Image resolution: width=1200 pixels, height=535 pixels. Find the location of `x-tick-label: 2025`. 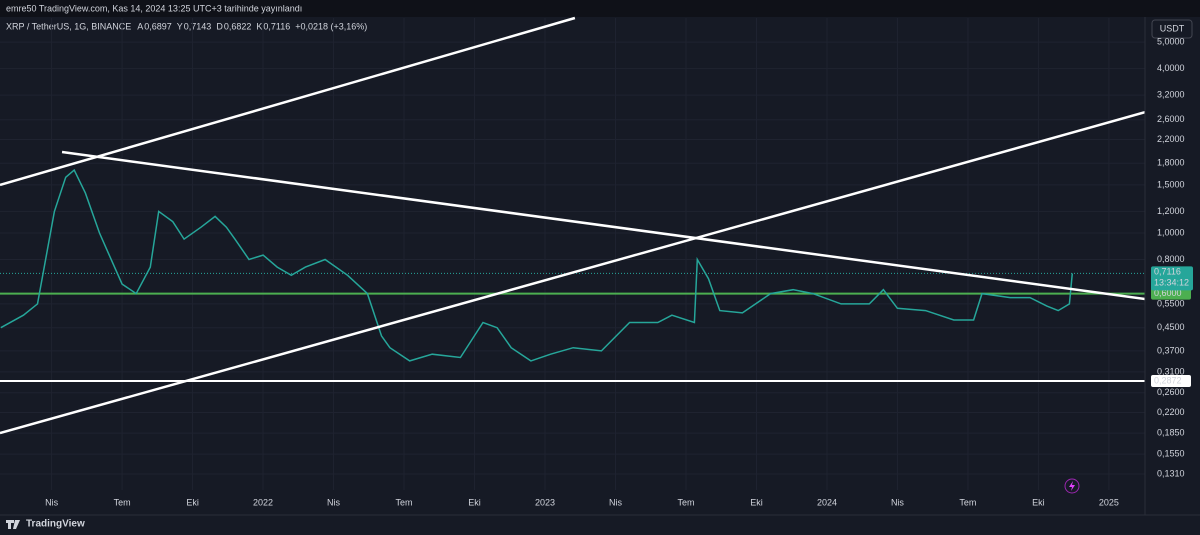

x-tick-label: 2025 is located at coordinates (1109, 502).